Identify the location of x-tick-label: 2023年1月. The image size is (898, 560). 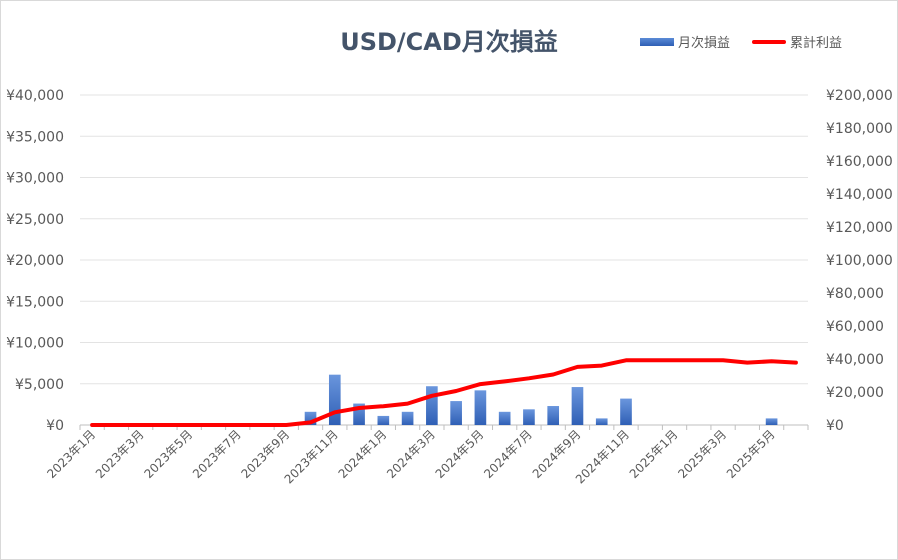
(71, 454).